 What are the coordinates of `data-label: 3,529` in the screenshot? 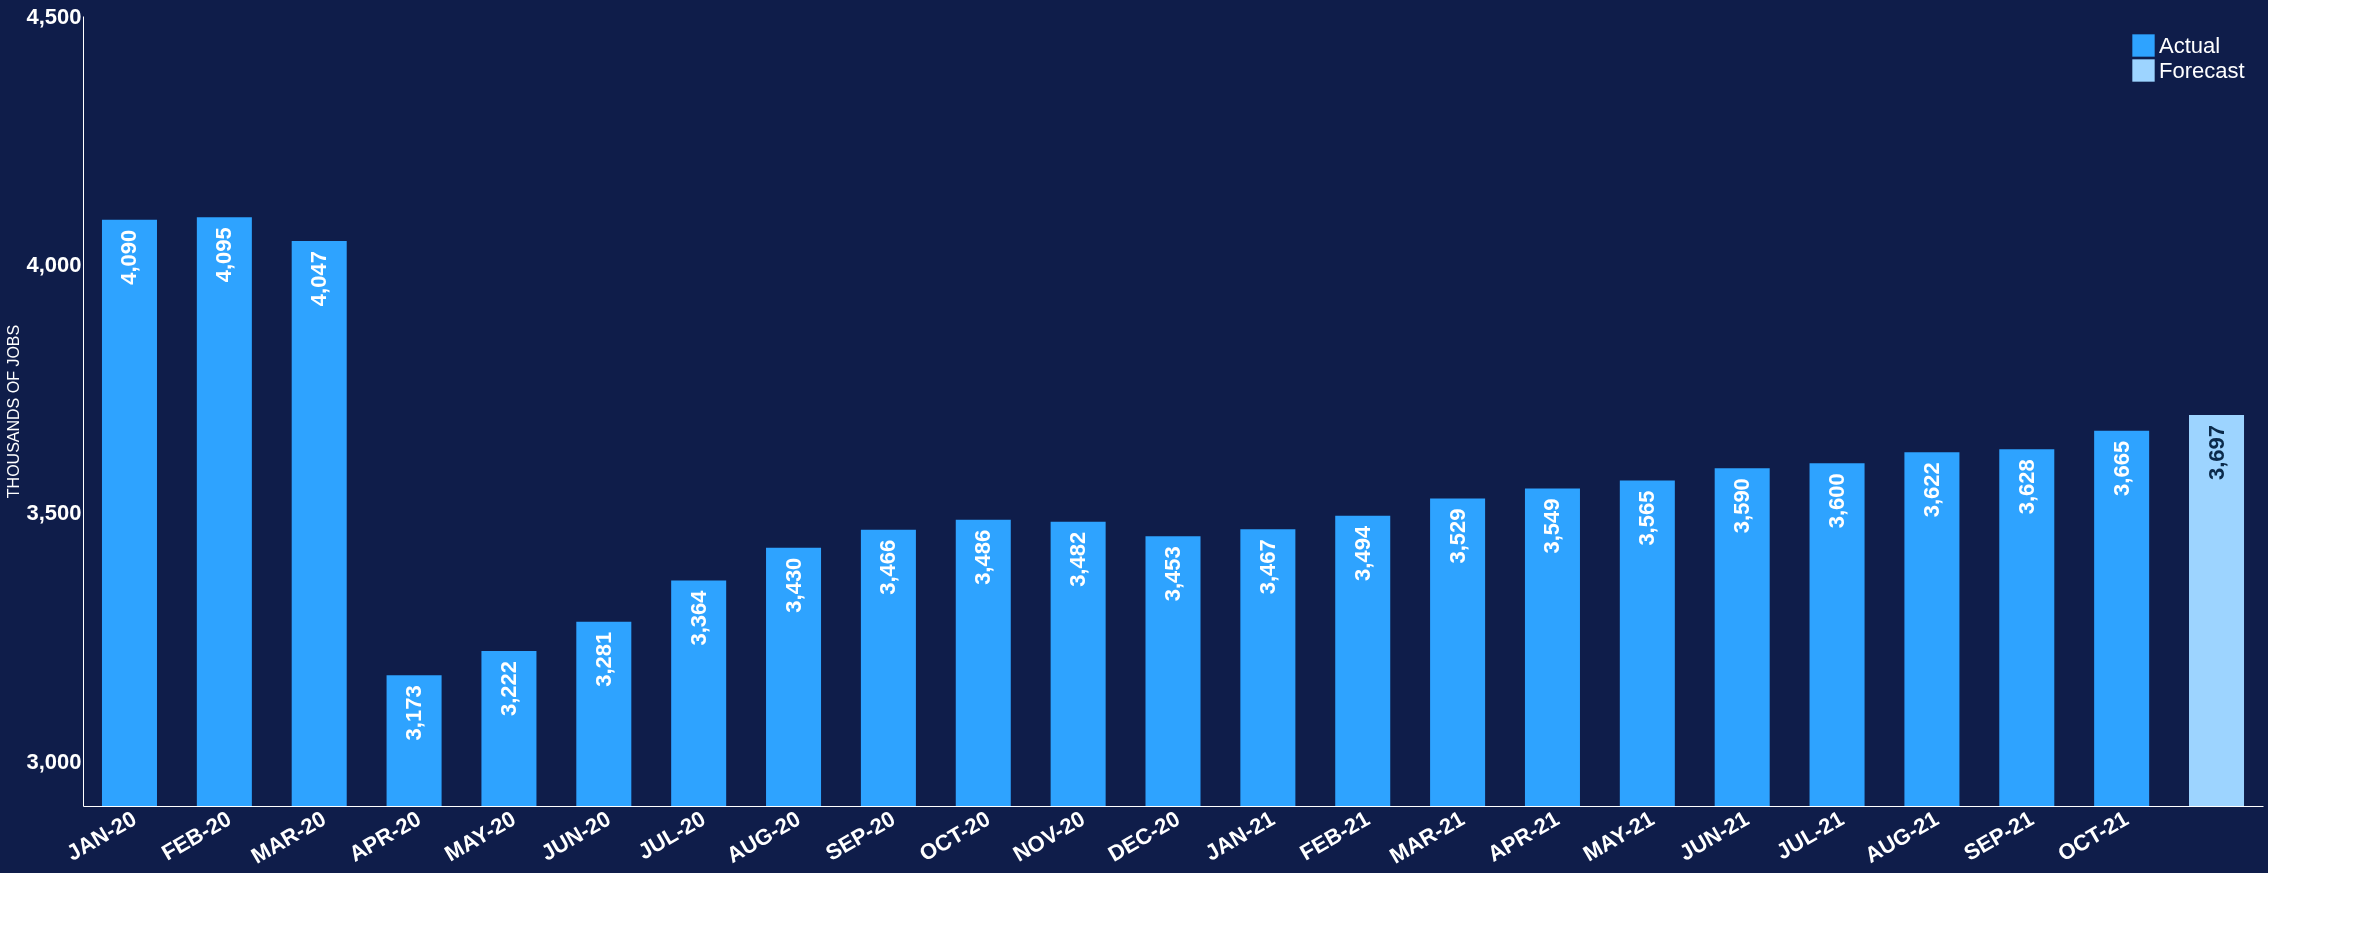 It's located at (1457, 536).